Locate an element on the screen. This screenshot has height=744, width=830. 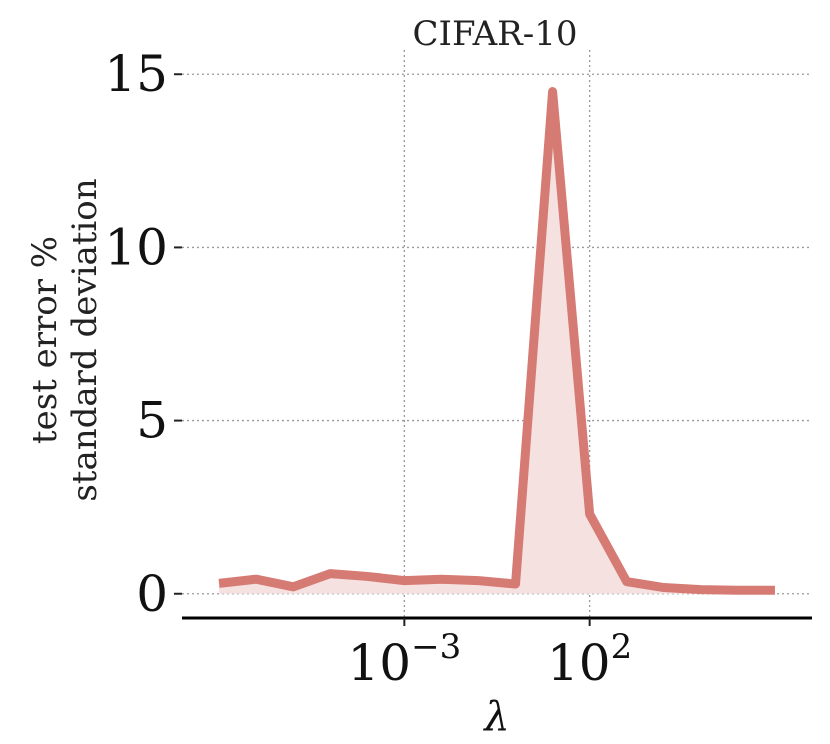
y-tick-label-5: 5 is located at coordinates (152, 421).